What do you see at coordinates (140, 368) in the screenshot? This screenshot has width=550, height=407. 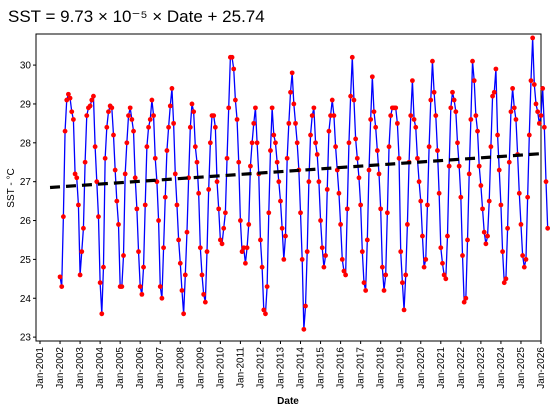 I see `x-tick-label: Jan-2006` at bounding box center [140, 368].